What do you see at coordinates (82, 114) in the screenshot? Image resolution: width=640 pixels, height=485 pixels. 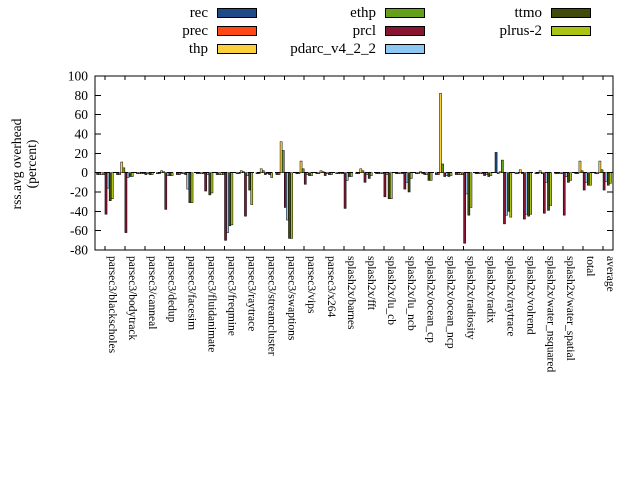 I see `y-tick-label: 60` at bounding box center [82, 114].